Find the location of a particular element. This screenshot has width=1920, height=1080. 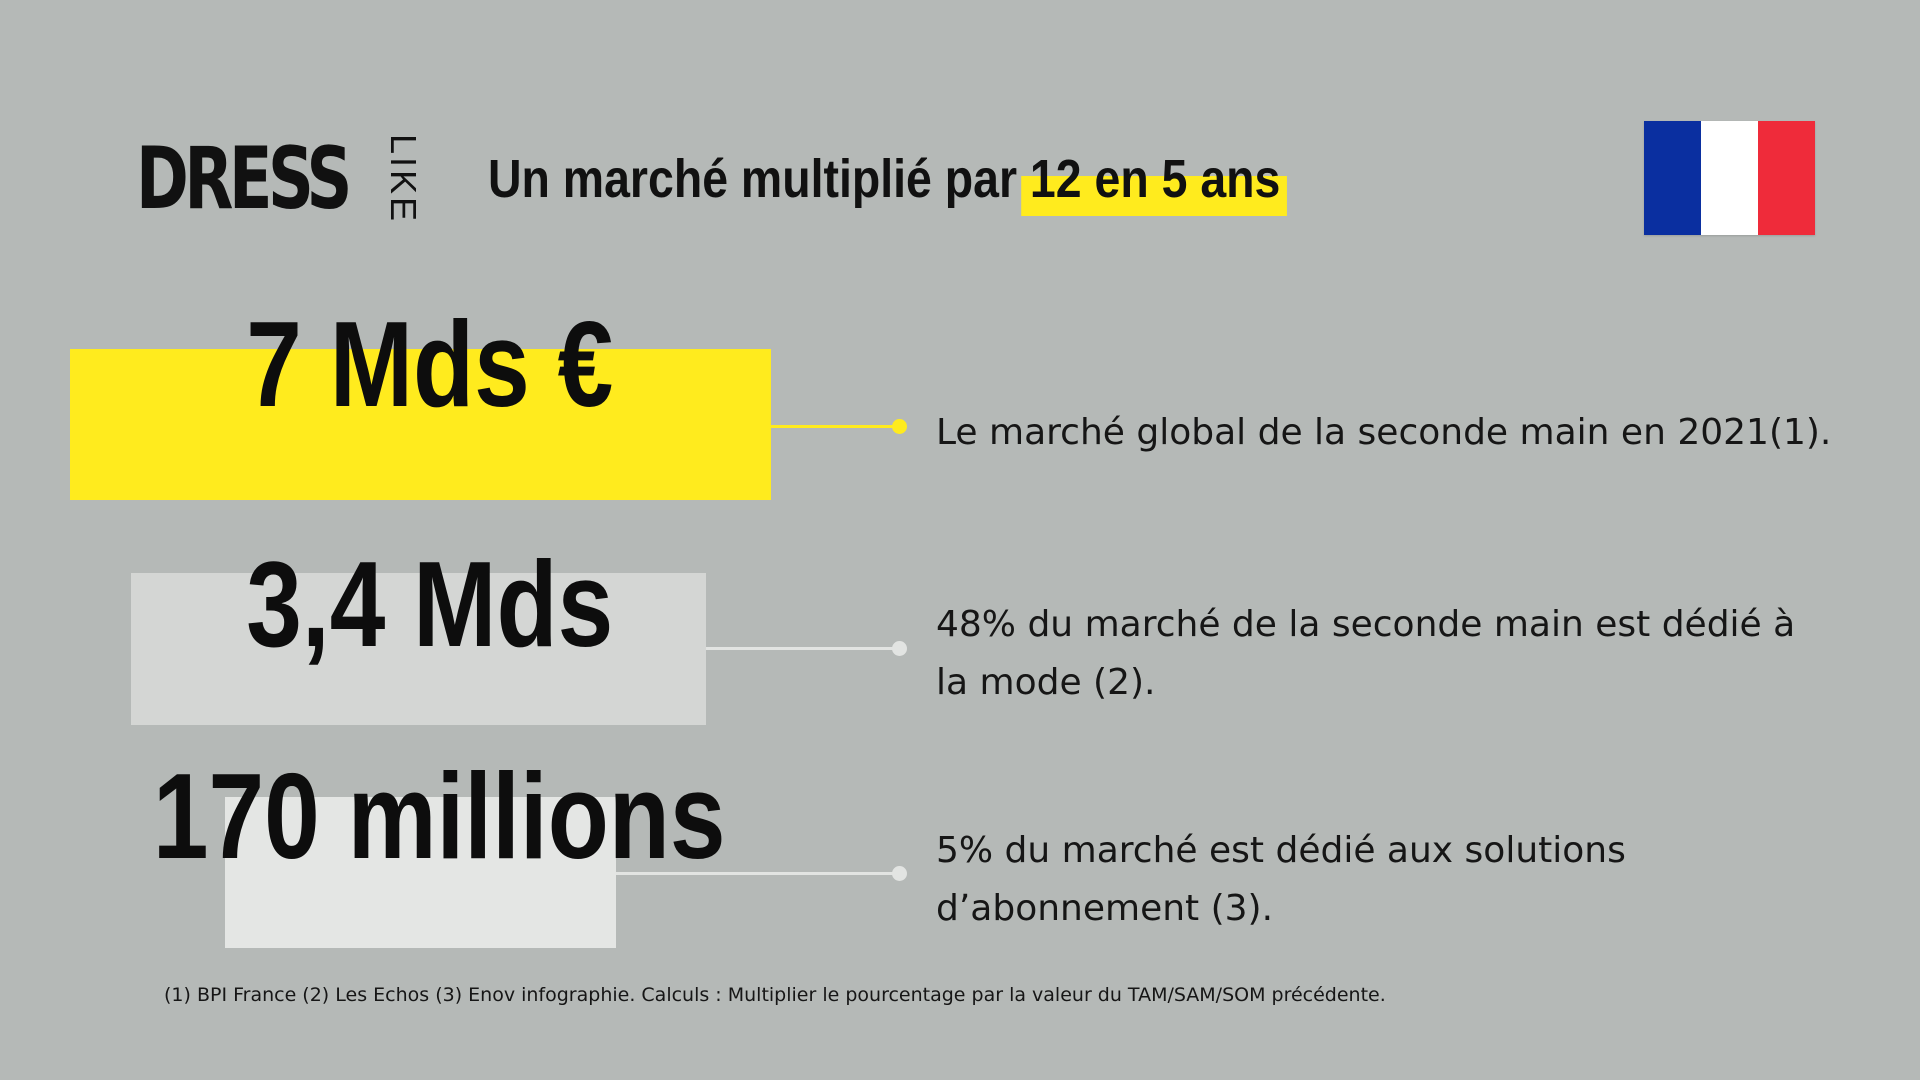

stat-value-2-text: 3,4 Mds is located at coordinates (430, 604).